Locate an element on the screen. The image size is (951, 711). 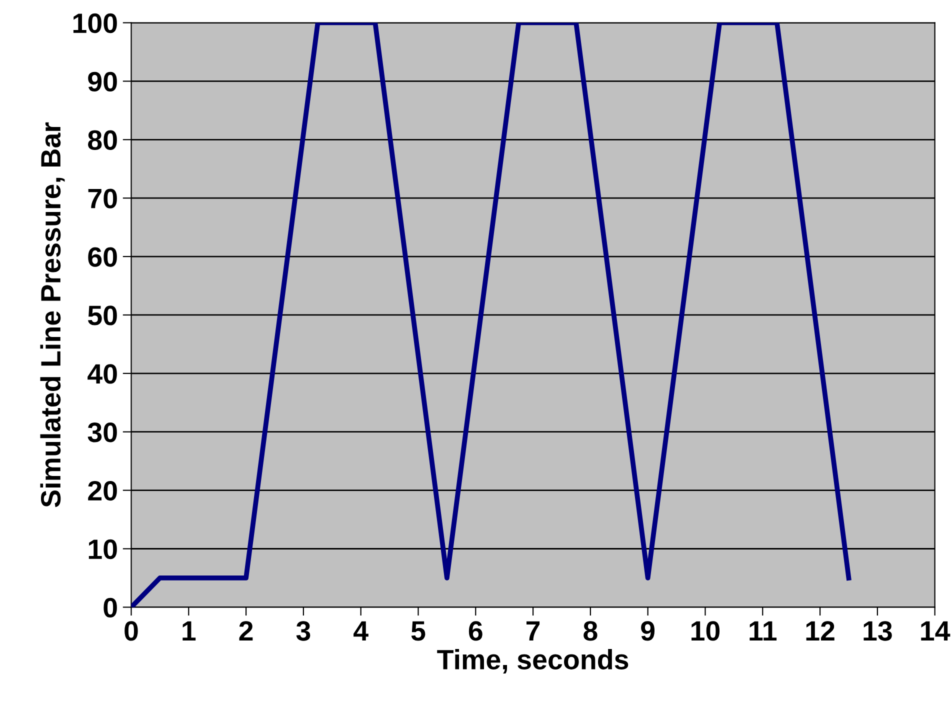
y-tick-label: 10 is located at coordinates (102, 549).